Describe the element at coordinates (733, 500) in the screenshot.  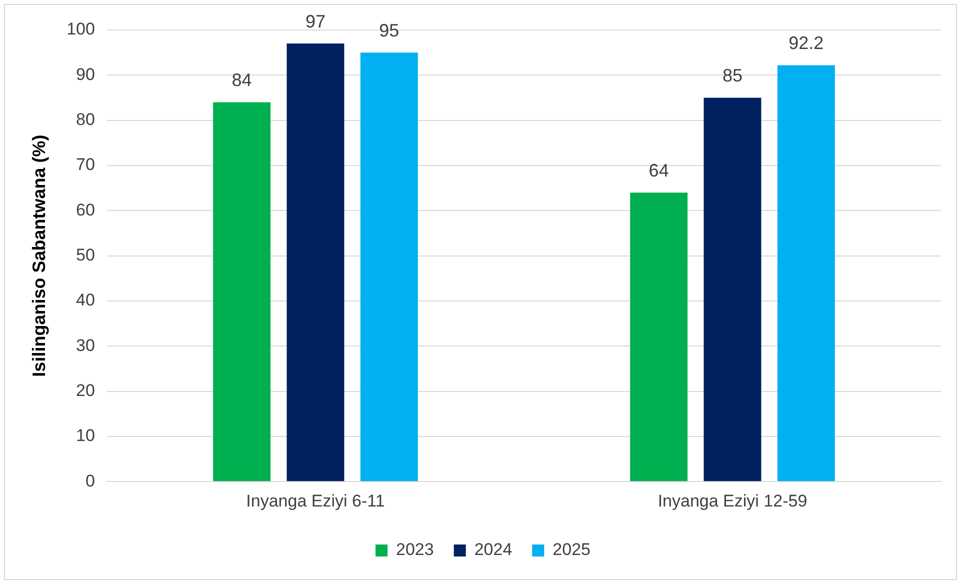
I see `x-tick-label: Inyanga Eziyi 12-59` at that location.